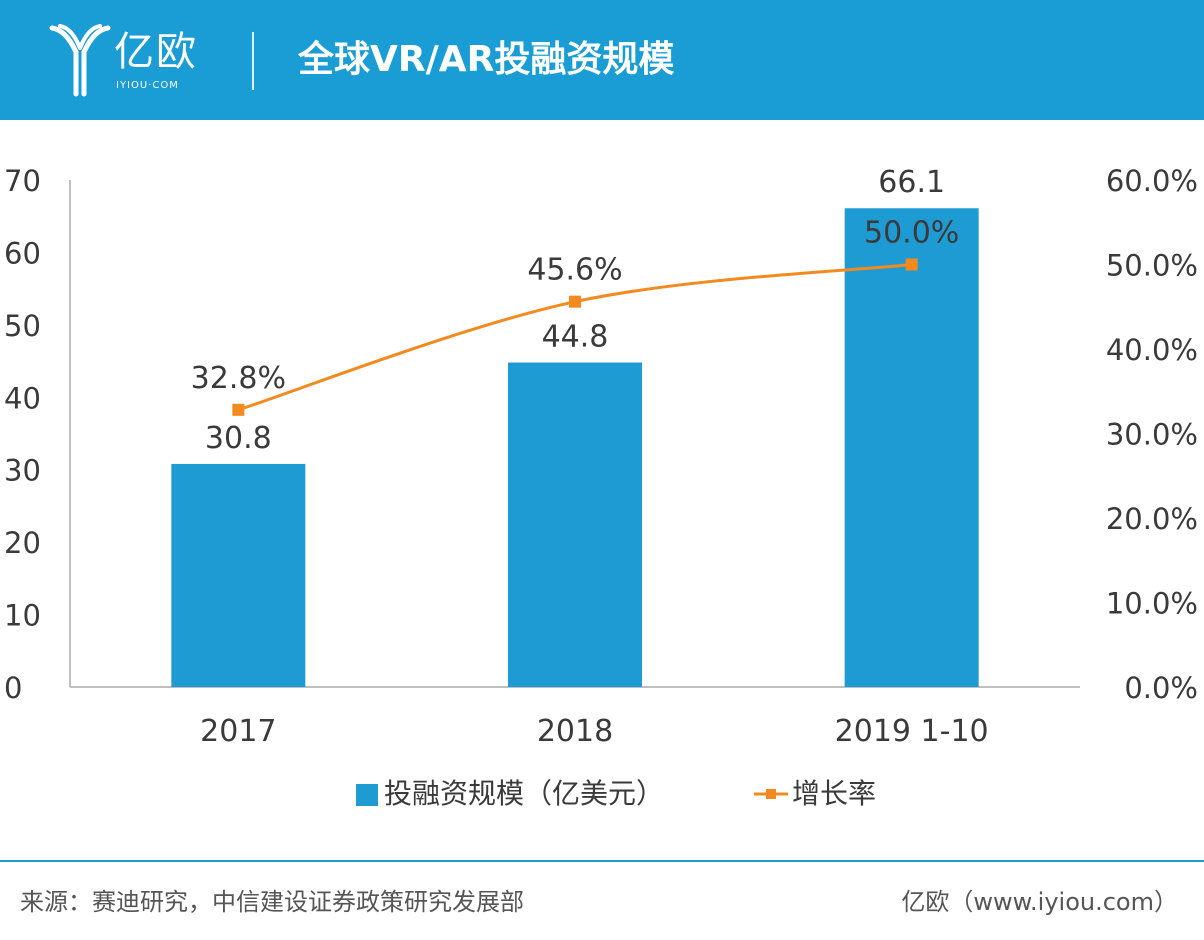 Image resolution: width=1204 pixels, height=940 pixels. I want to click on bar-value-label: 30.8, so click(238, 438).